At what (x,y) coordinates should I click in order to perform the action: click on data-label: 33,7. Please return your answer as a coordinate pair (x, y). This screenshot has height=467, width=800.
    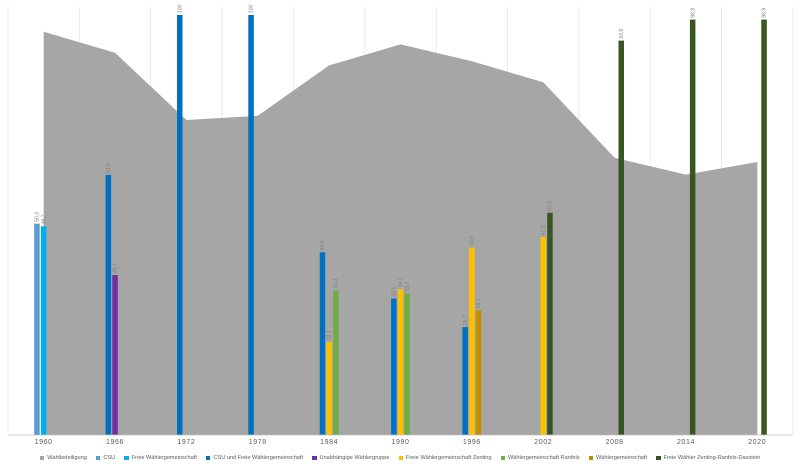
    Looking at the image, I should click on (408, 287).